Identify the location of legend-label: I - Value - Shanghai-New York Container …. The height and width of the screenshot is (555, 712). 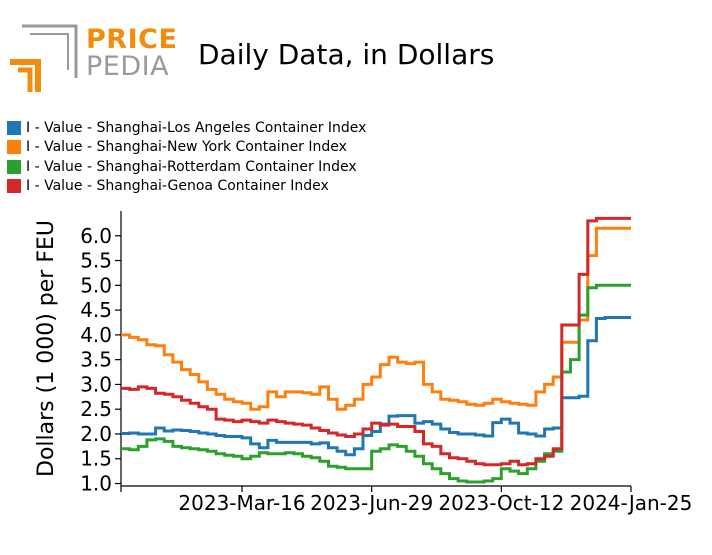
(186, 147).